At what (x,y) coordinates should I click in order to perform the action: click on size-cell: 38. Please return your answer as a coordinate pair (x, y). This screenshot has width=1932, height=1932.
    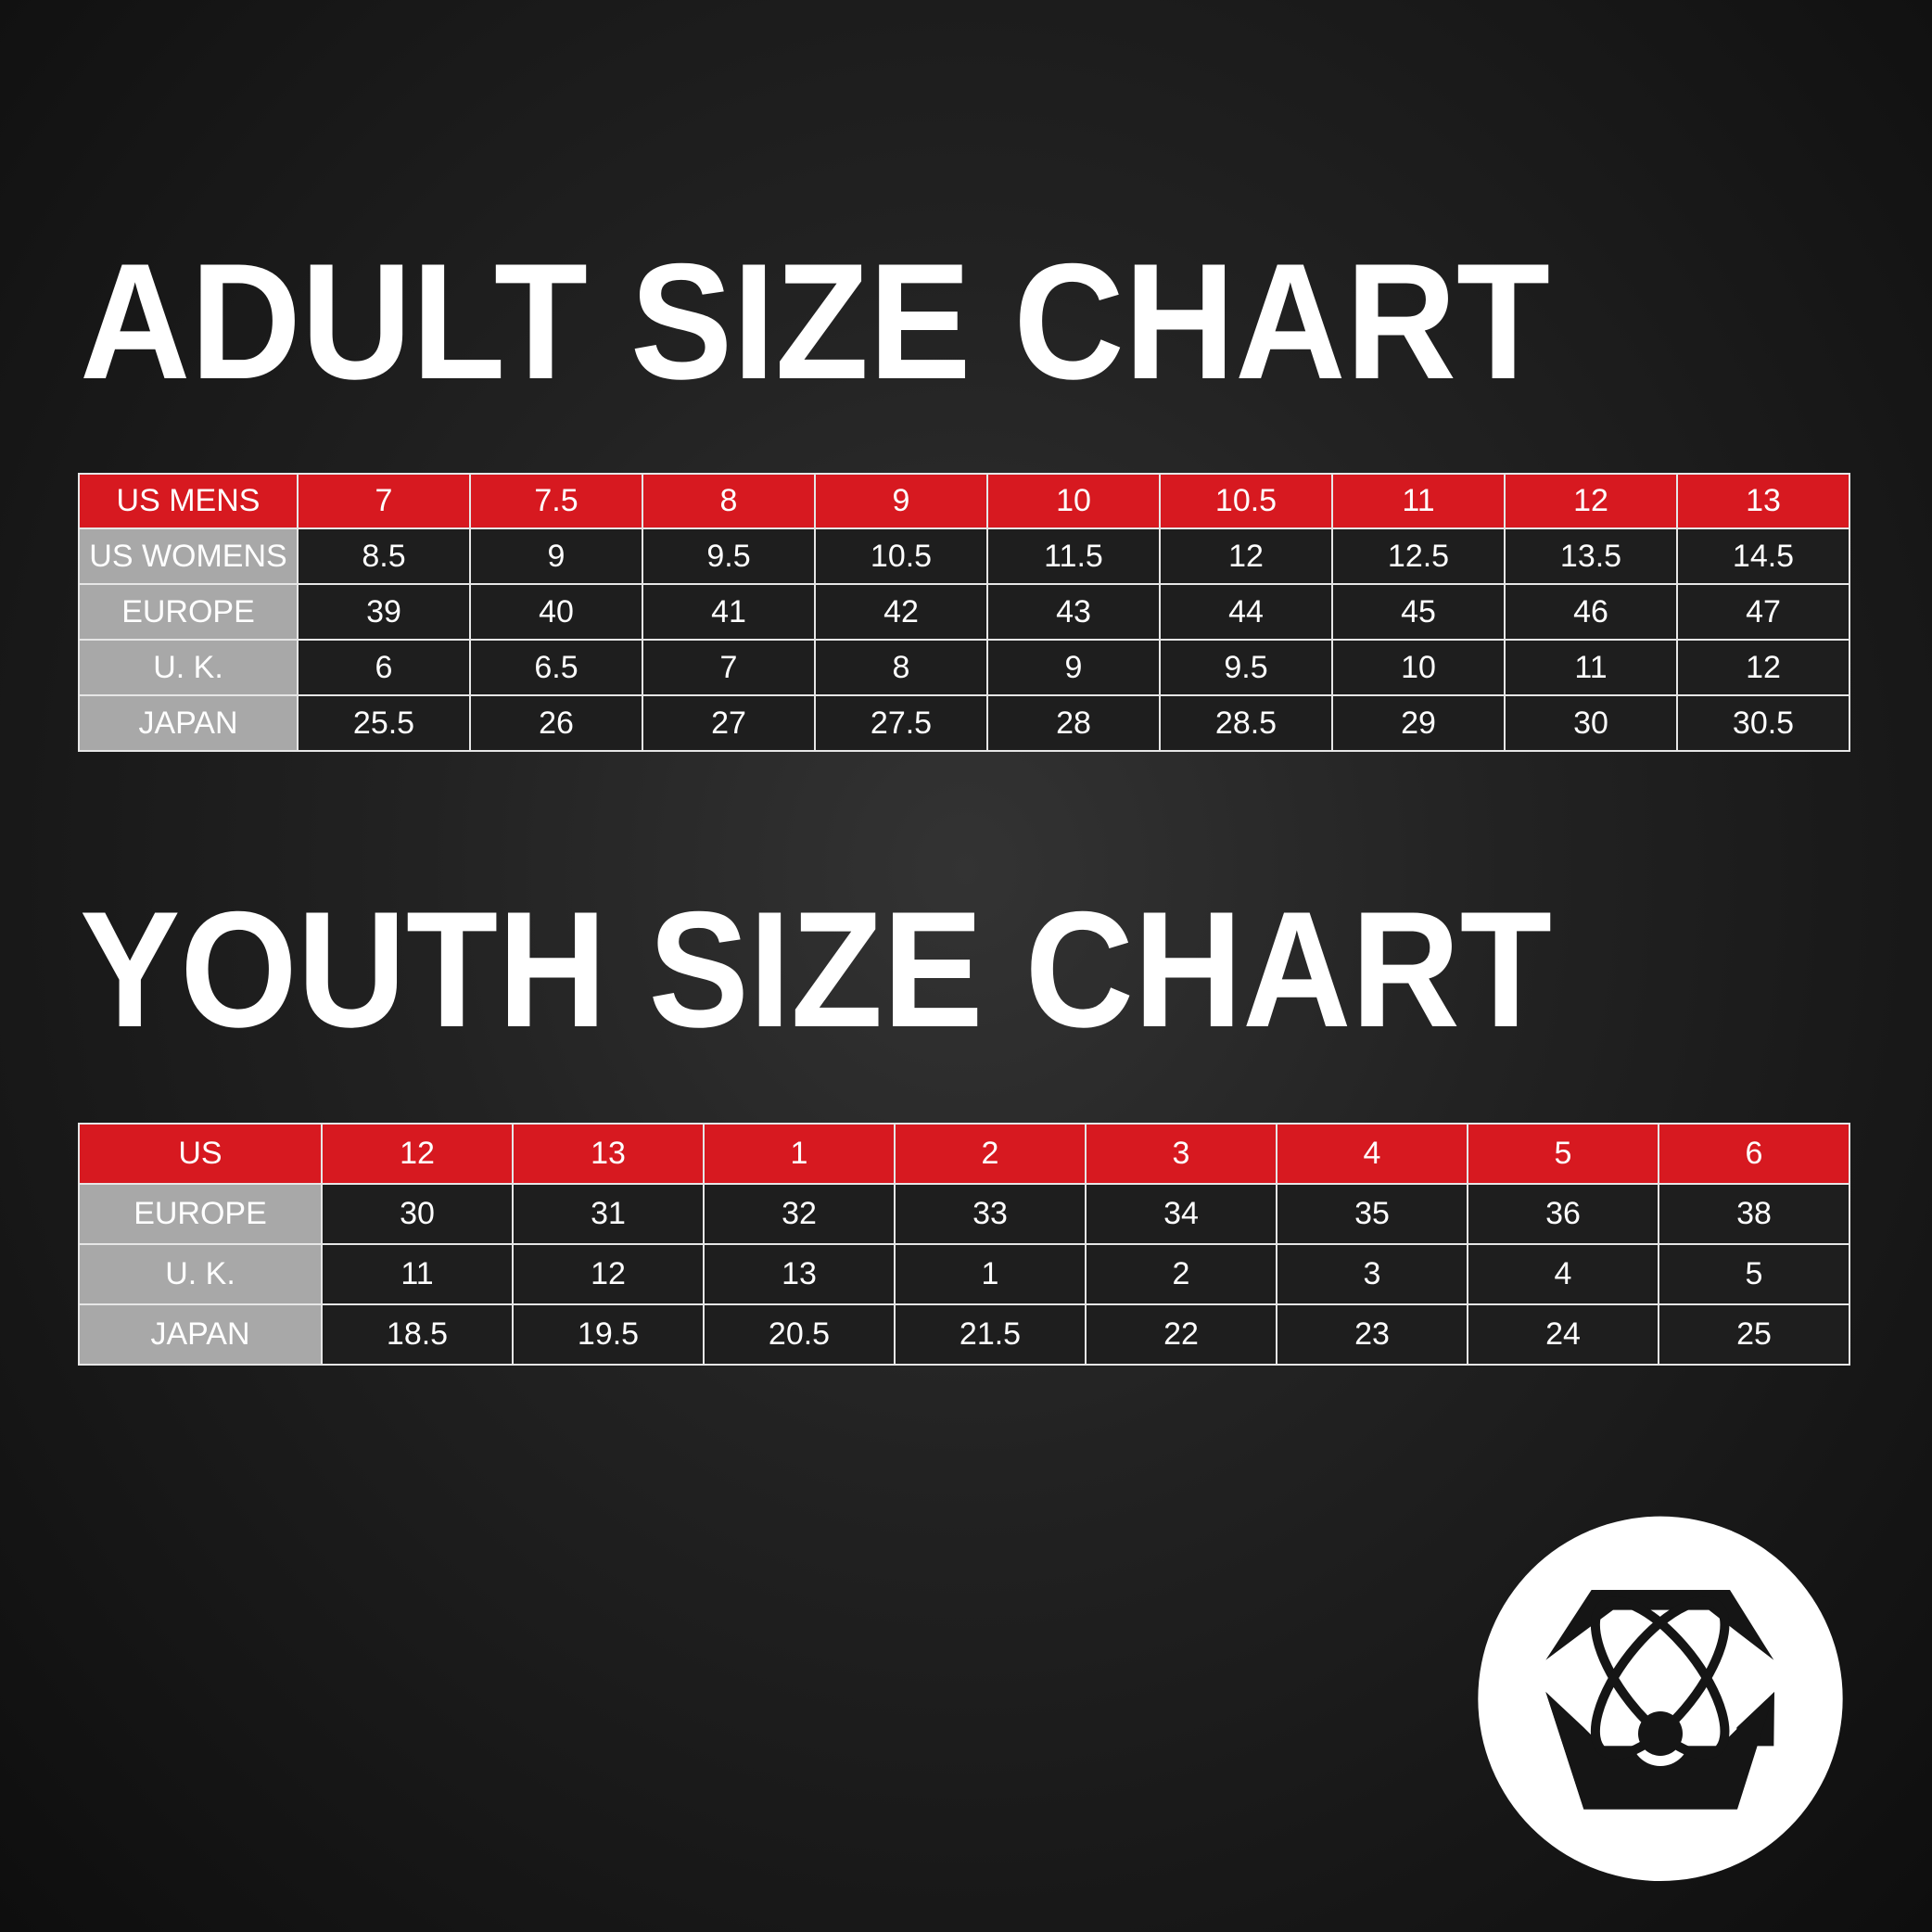
    Looking at the image, I should click on (1754, 1214).